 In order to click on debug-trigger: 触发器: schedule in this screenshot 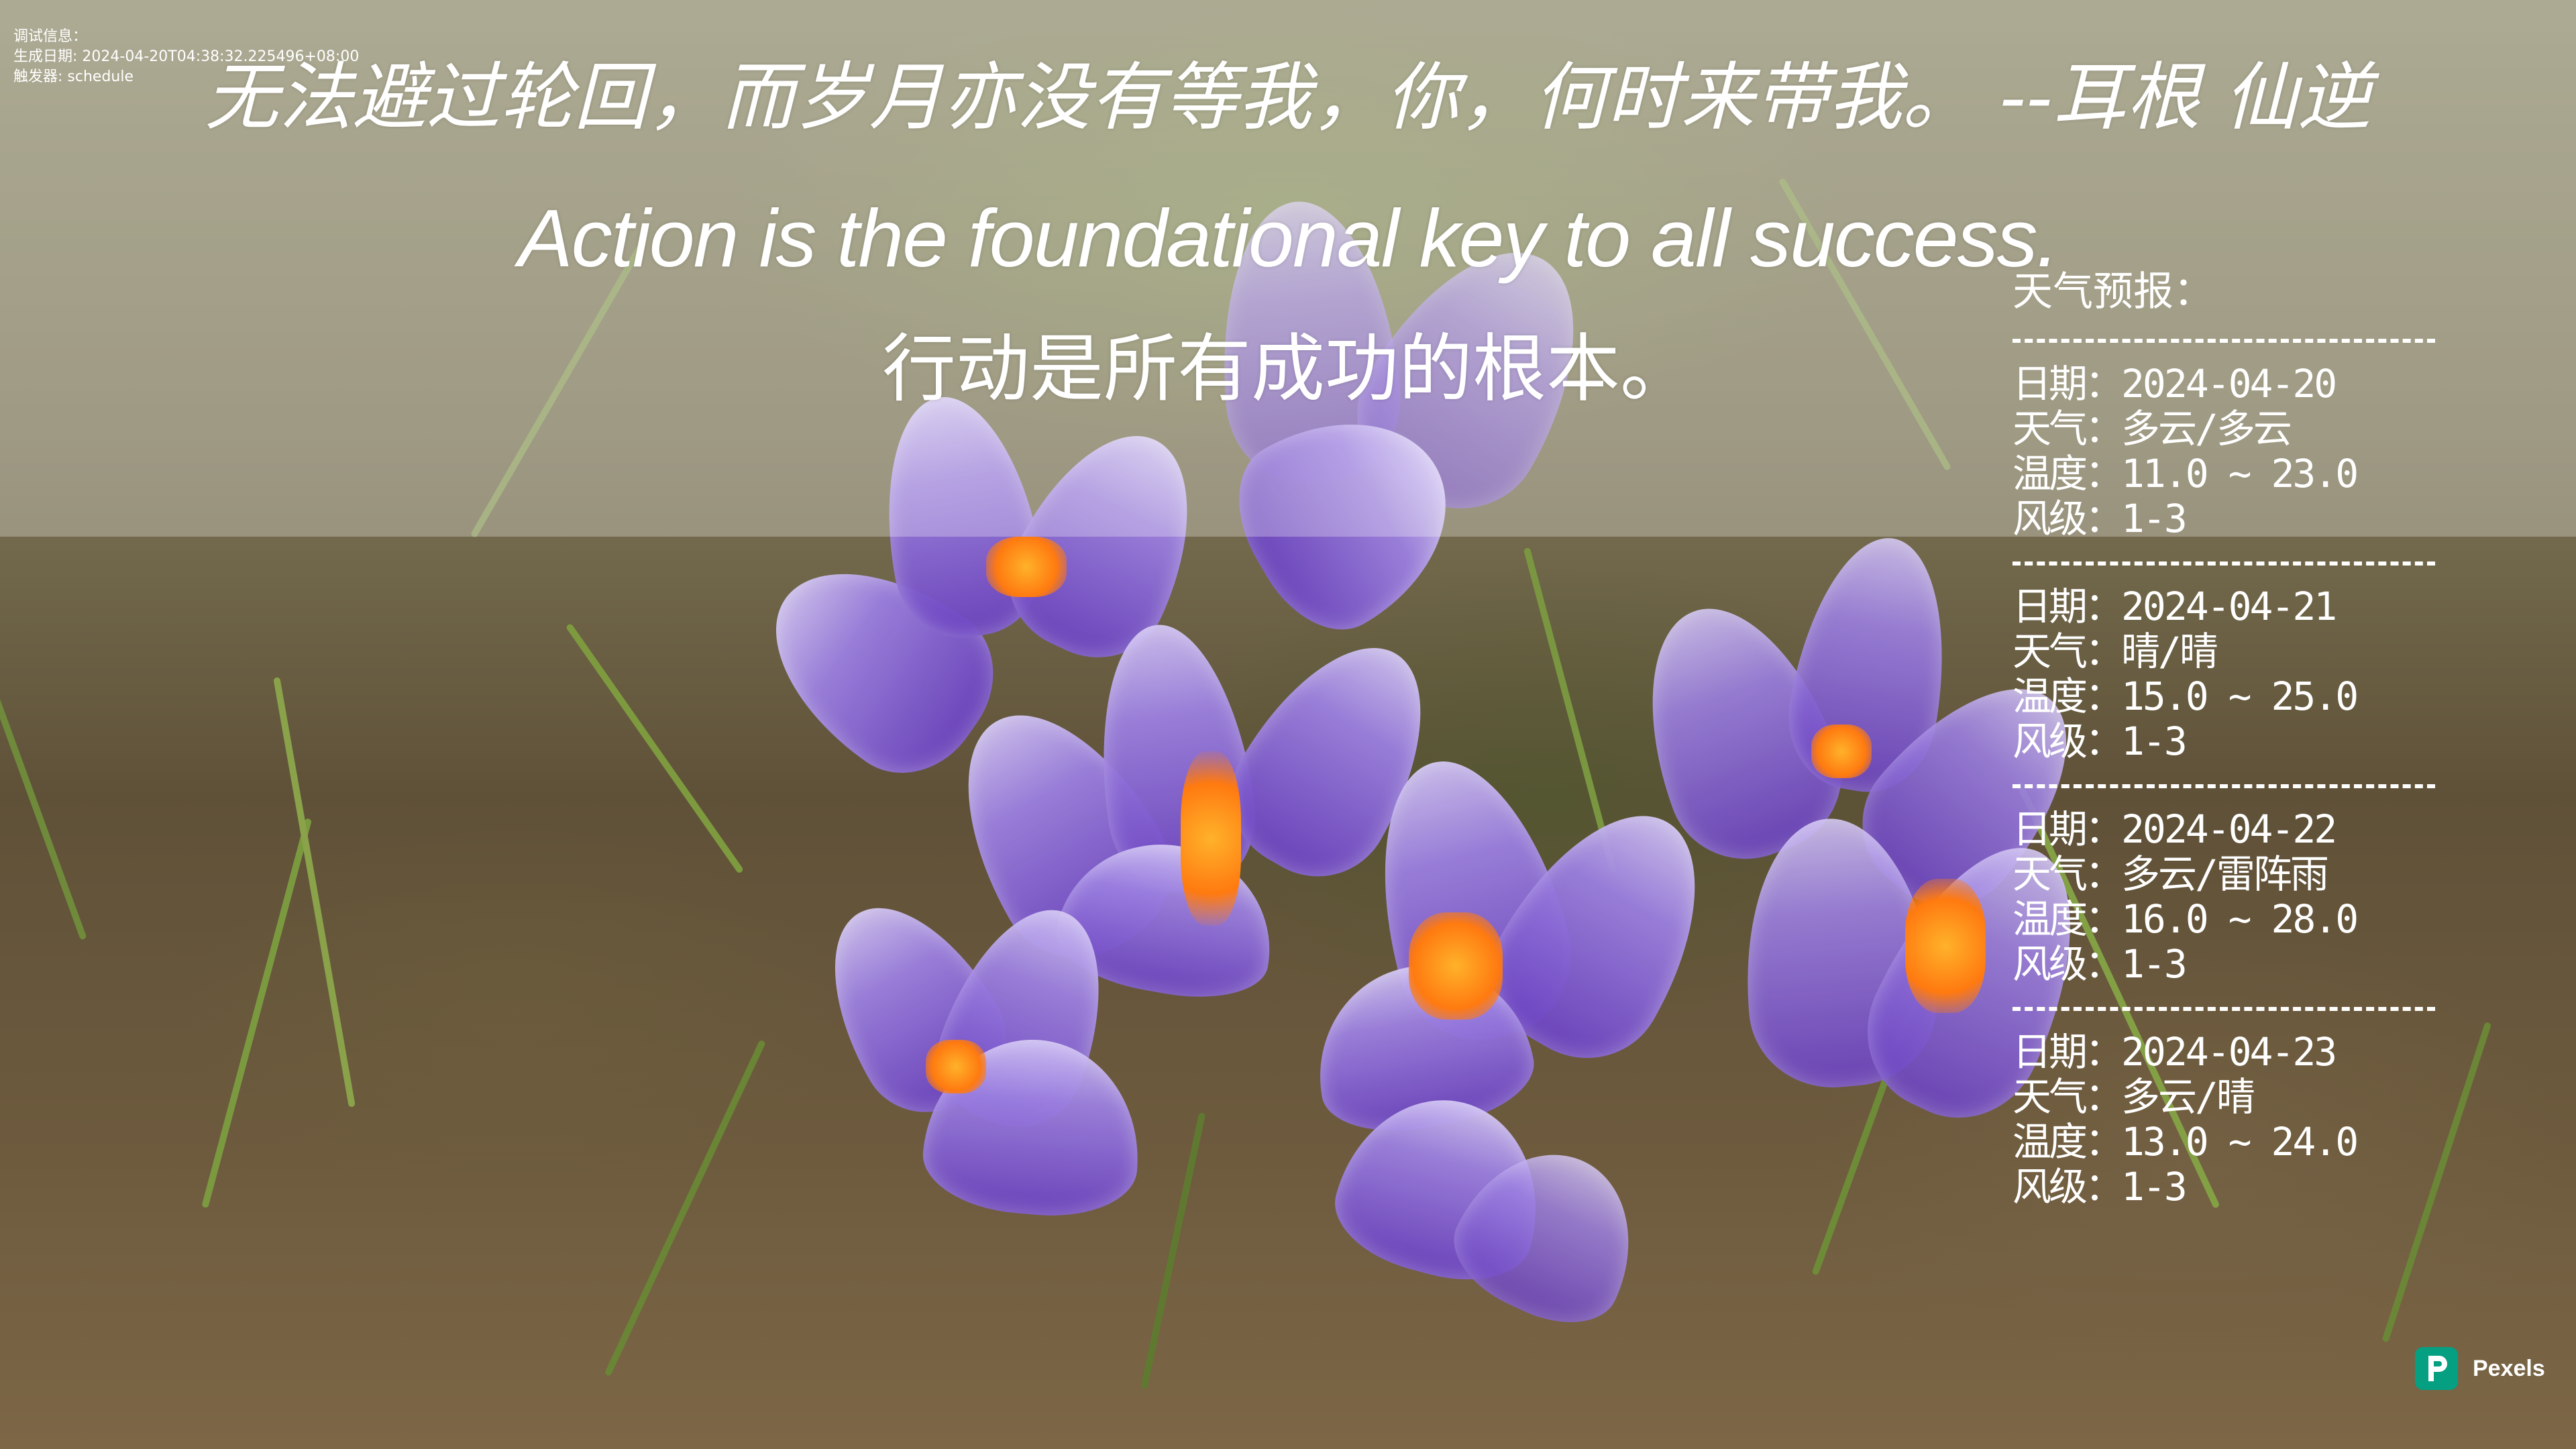, I will do `click(73, 76)`.